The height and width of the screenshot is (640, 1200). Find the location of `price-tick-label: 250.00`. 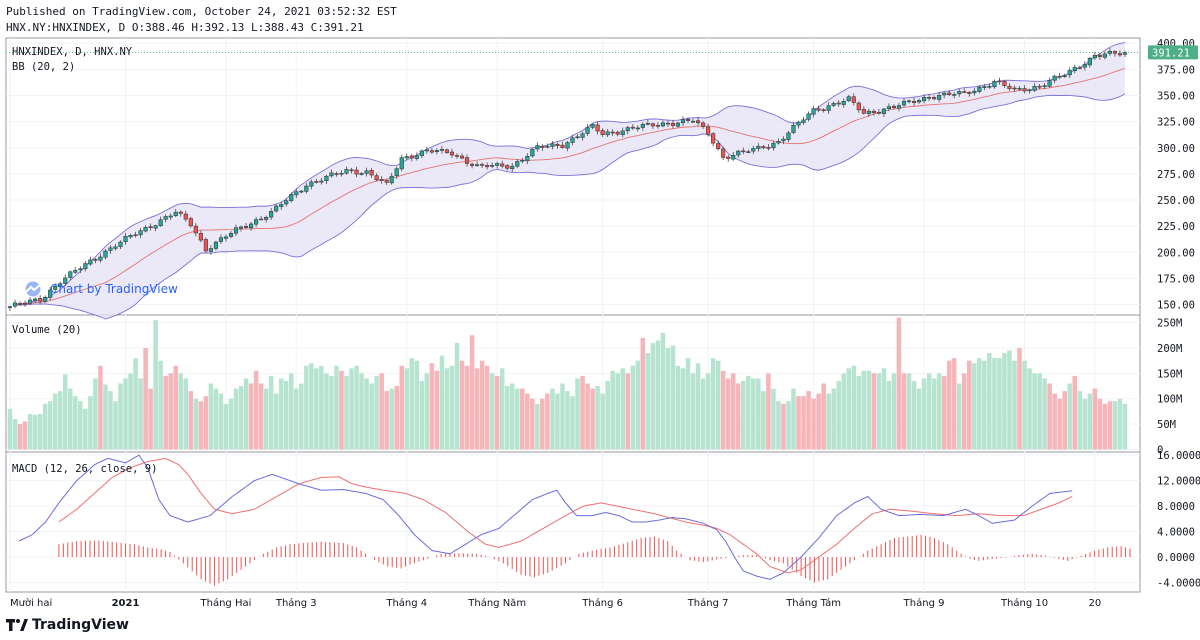

price-tick-label: 250.00 is located at coordinates (1176, 201).